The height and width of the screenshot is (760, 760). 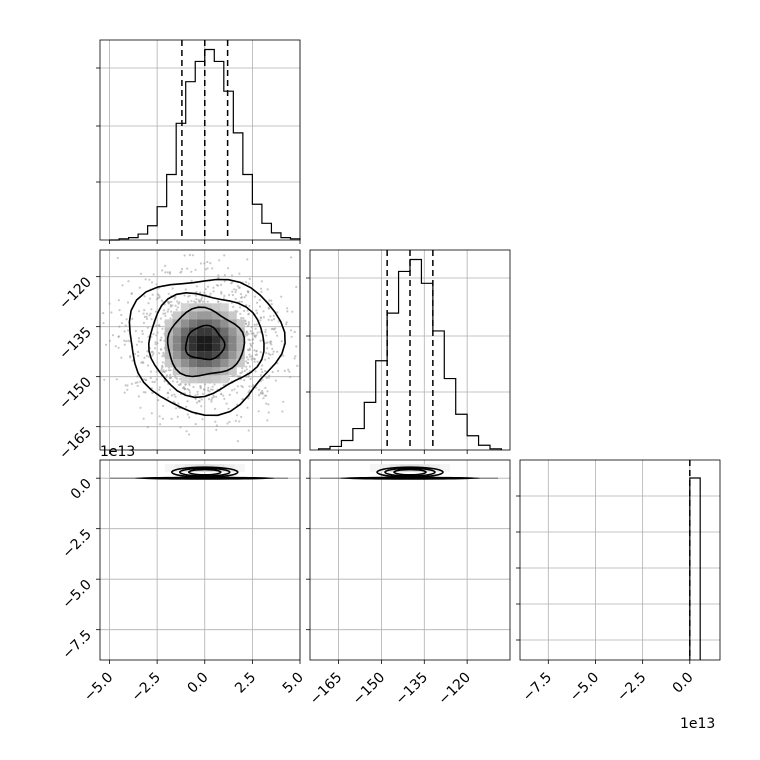 I want to click on hist-p1-panel, so click(x=198, y=141).